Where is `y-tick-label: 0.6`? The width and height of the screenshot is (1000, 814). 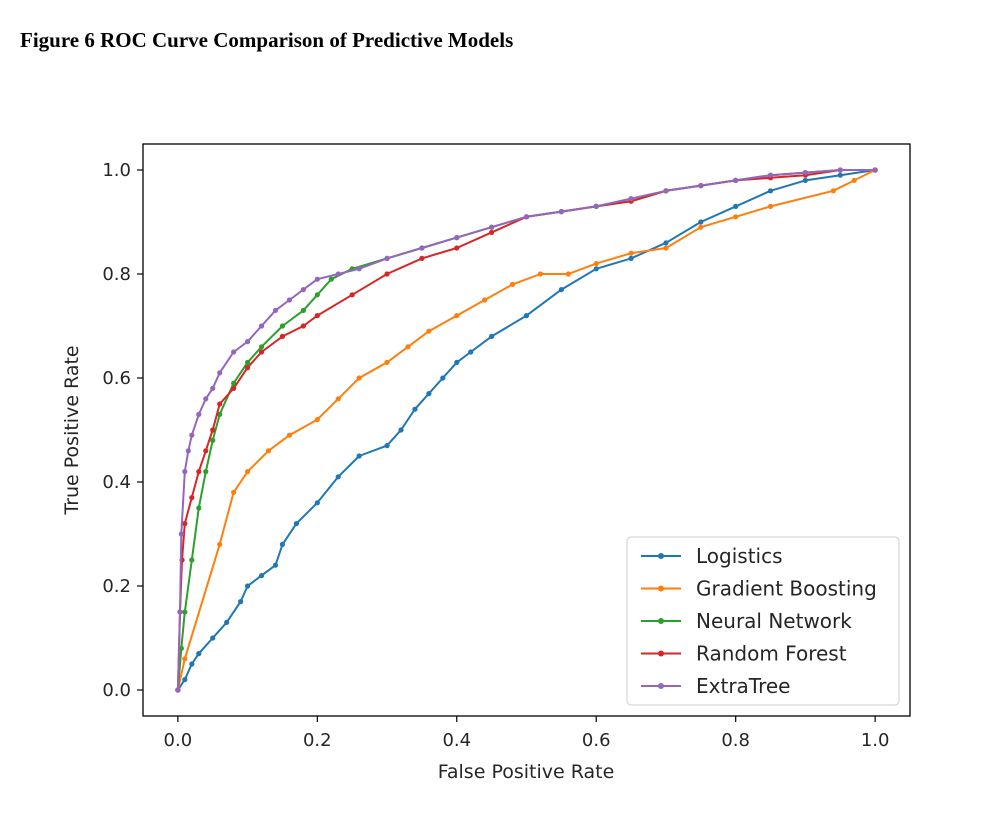
y-tick-label: 0.6 is located at coordinates (116, 378).